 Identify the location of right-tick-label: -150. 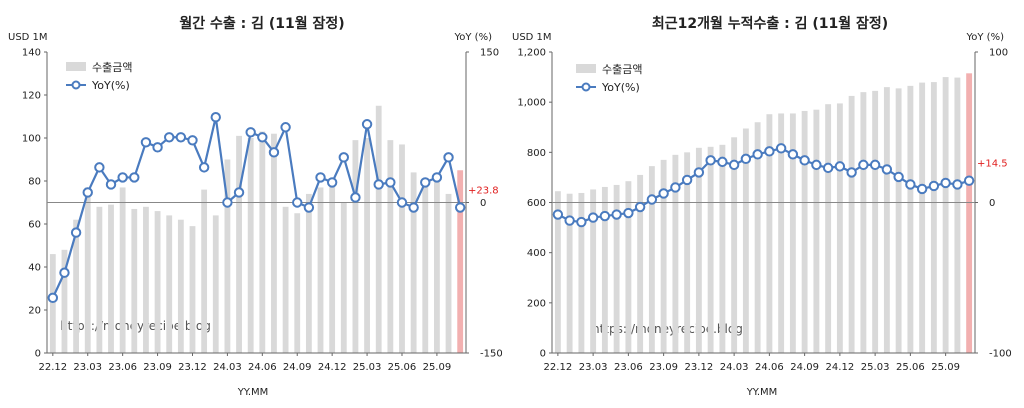
(491, 354).